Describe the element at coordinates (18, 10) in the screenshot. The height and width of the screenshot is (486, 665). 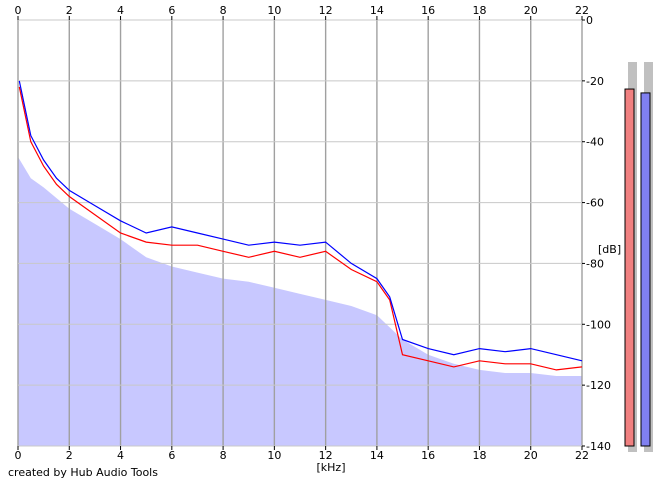
I see `x-tick-label-top: 0` at that location.